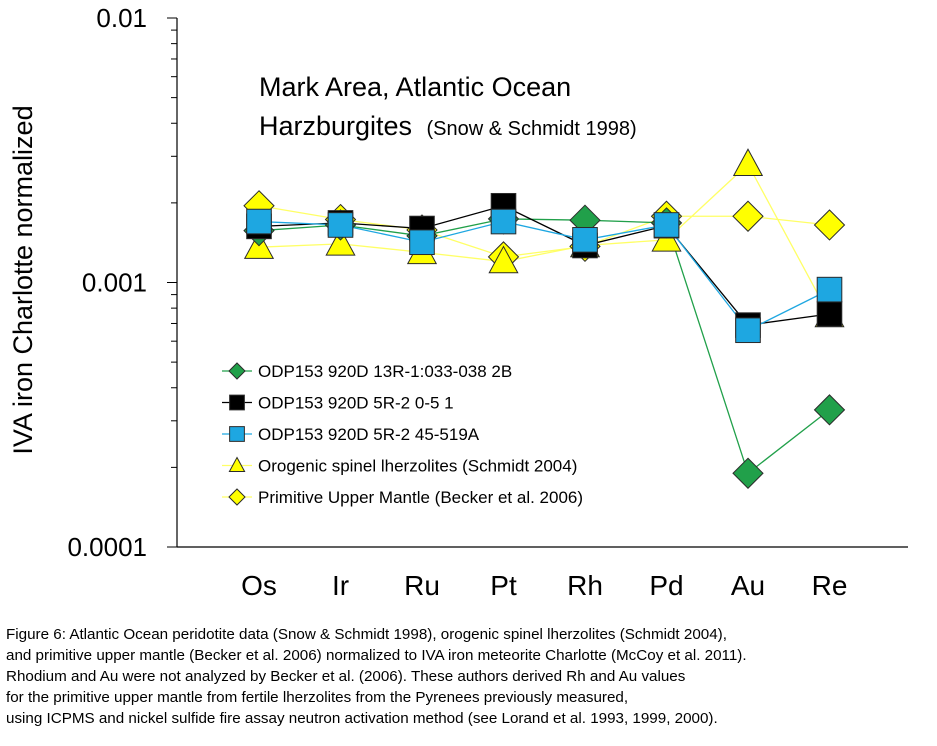  I want to click on data-point-s4-pt, so click(503, 259).